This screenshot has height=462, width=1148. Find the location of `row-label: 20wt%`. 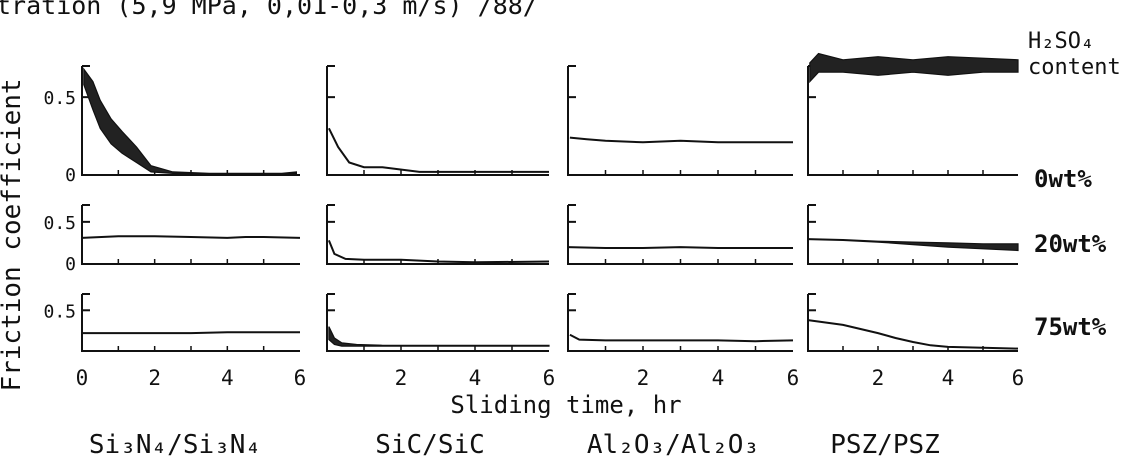

row-label: 20wt% is located at coordinates (1070, 244).